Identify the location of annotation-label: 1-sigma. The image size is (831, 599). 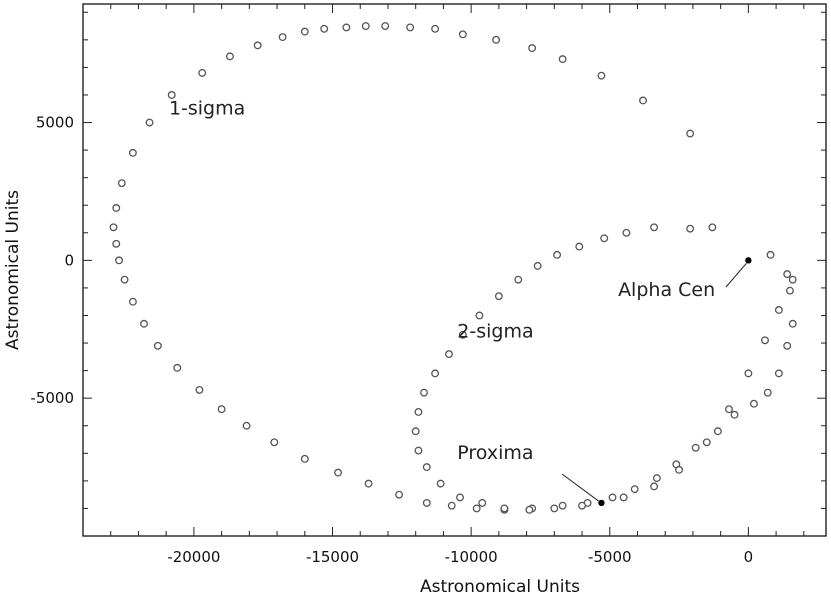
(207, 108).